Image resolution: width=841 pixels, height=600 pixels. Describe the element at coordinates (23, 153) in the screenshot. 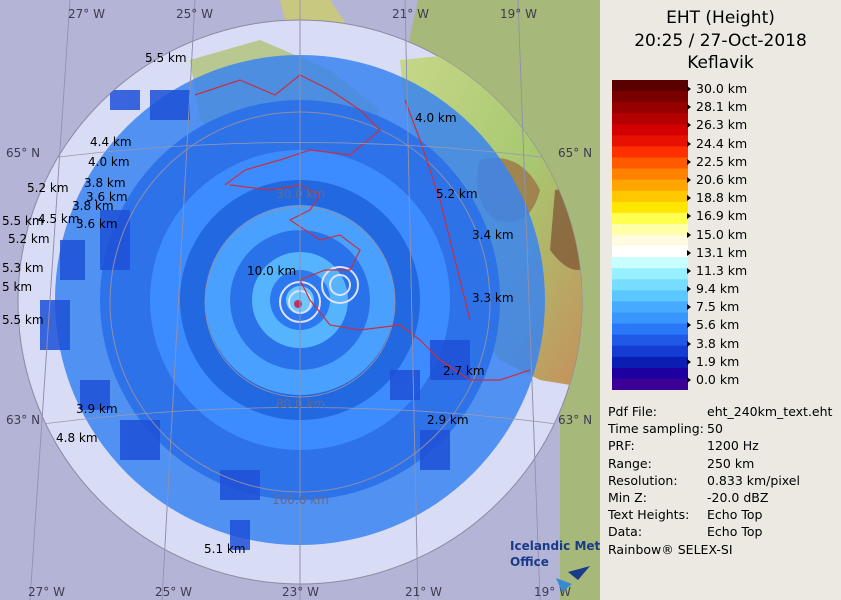

I see `lat-label-65n-left: 65° N` at that location.